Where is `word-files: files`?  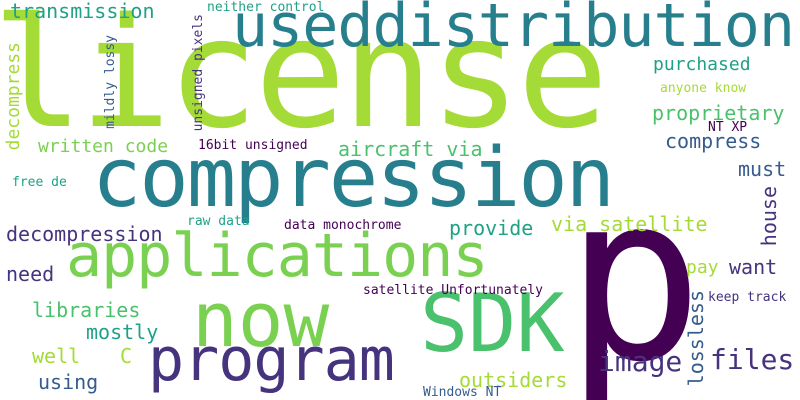 word-files: files is located at coordinates (752, 359).